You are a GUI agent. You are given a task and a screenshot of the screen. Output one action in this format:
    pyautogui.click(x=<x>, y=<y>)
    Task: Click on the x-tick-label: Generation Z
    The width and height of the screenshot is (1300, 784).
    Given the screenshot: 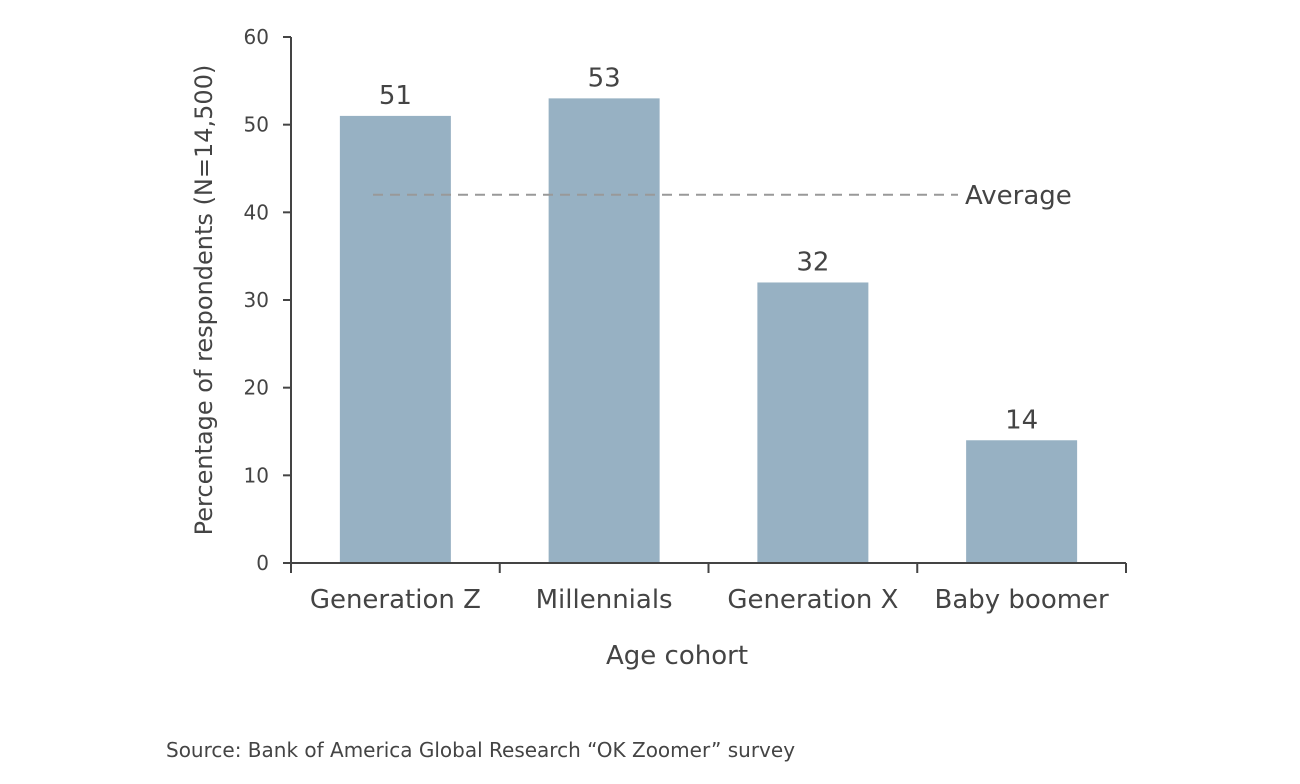 What is the action you would take?
    pyautogui.click(x=395, y=600)
    